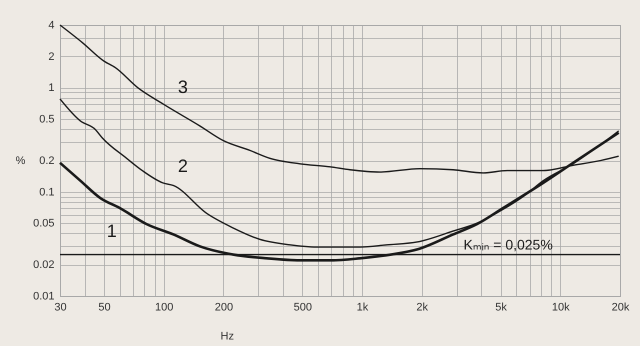 The width and height of the screenshot is (640, 346). Describe the element at coordinates (303, 308) in the screenshot. I see `x-tick-label: 500` at that location.